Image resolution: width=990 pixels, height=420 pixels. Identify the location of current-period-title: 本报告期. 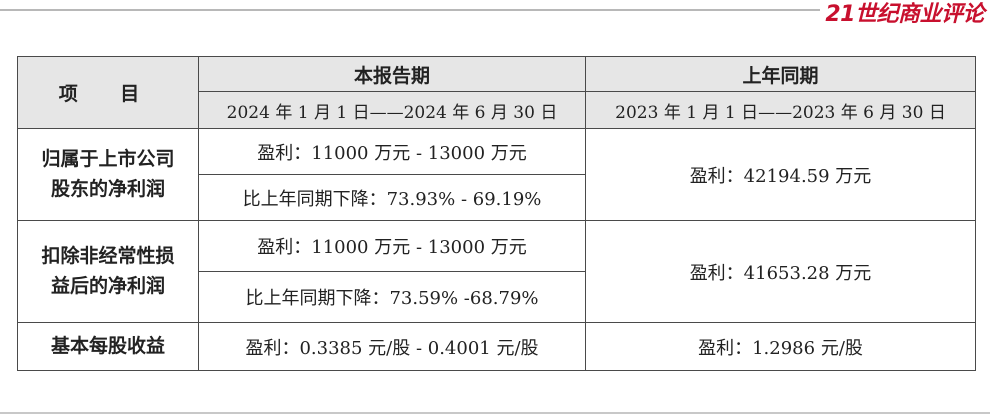
(392, 74).